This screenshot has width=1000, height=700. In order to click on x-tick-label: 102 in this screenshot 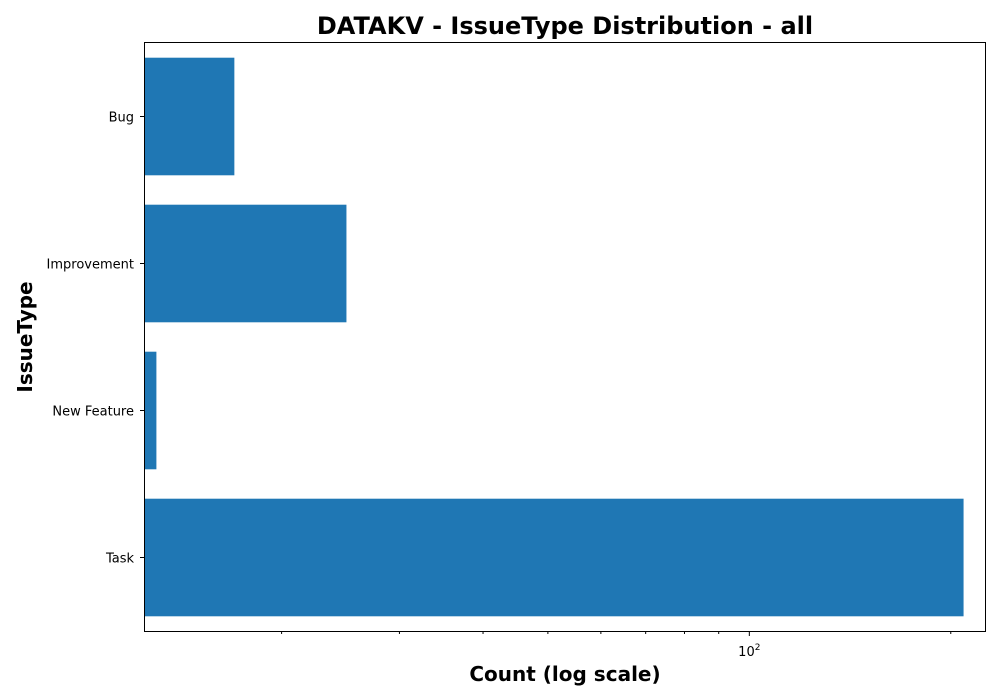, I will do `click(749, 651)`.